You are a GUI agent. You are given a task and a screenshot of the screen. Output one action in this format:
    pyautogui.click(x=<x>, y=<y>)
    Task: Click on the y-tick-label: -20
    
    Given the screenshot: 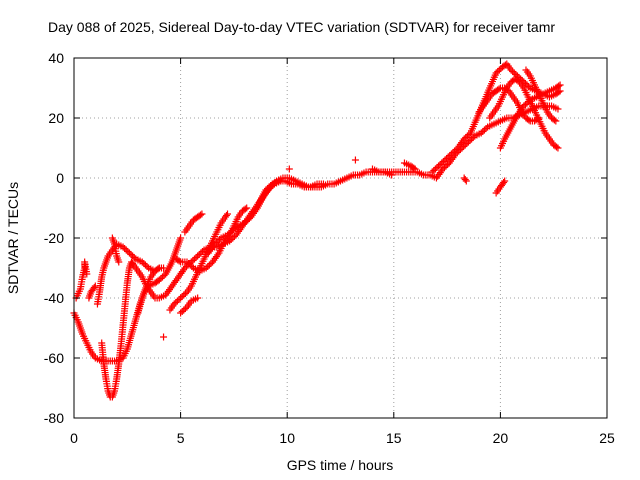 What is the action you would take?
    pyautogui.click(x=54, y=238)
    